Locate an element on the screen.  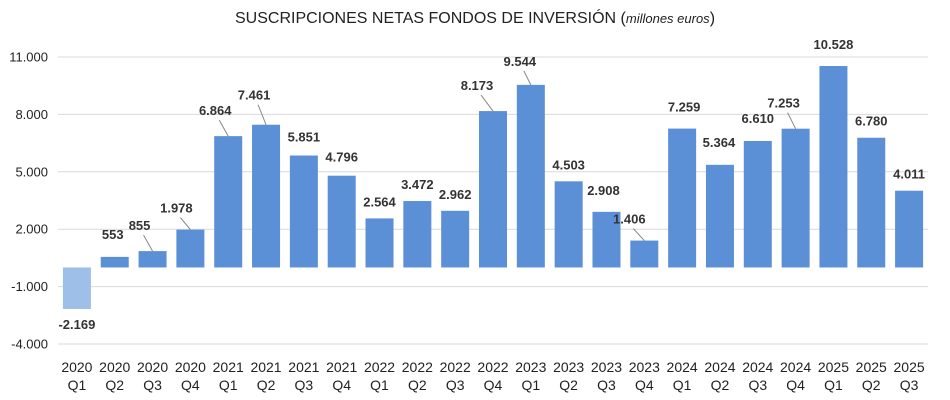
y-tick-label: 8.000 is located at coordinates (31, 114).